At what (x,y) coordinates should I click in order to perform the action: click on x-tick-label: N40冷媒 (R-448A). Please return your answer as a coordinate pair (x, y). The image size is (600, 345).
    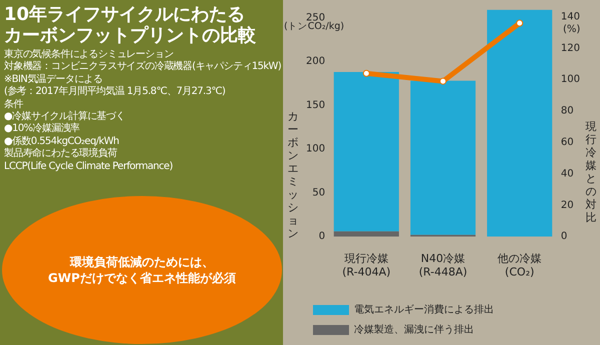
    Looking at the image, I should click on (443, 265).